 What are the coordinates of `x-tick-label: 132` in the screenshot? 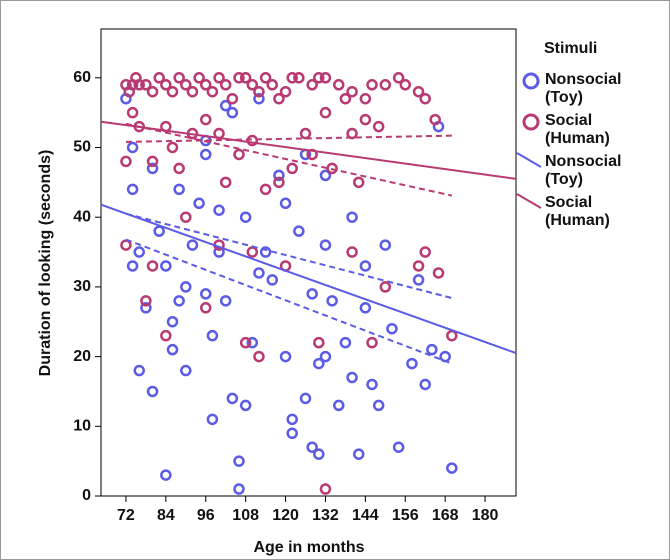 It's located at (325, 515).